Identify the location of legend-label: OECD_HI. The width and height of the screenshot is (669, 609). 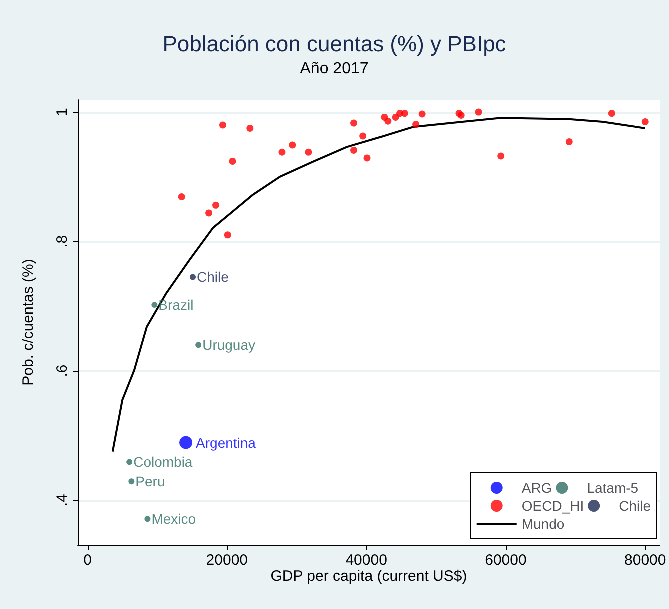
(553, 506).